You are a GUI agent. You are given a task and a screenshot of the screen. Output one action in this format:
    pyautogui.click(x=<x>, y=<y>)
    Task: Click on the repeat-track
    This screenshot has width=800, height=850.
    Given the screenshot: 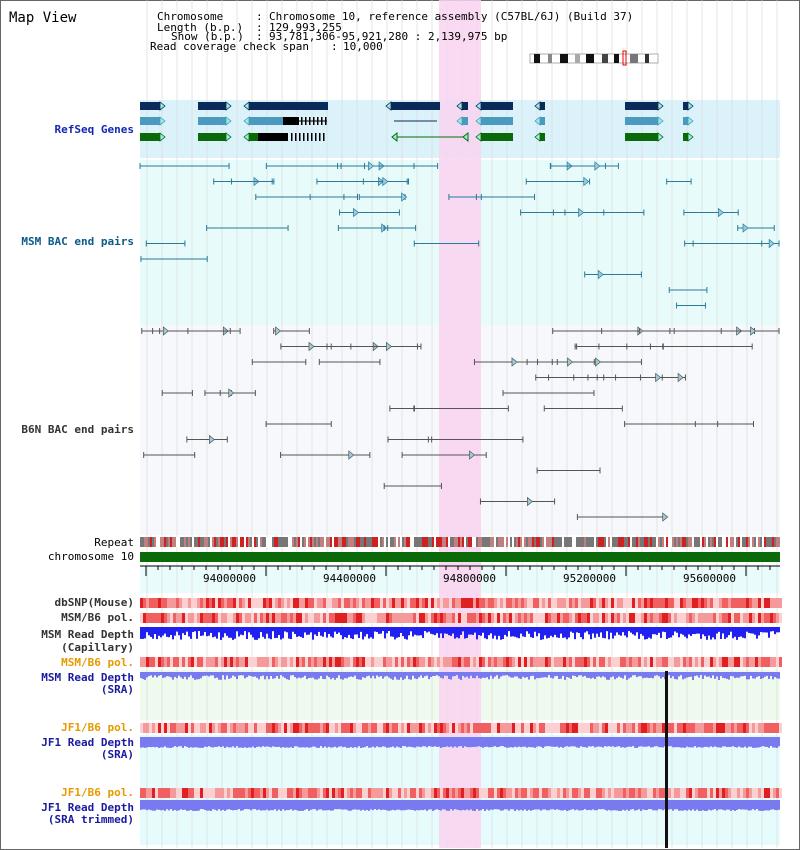 What is the action you would take?
    pyautogui.click(x=460, y=542)
    